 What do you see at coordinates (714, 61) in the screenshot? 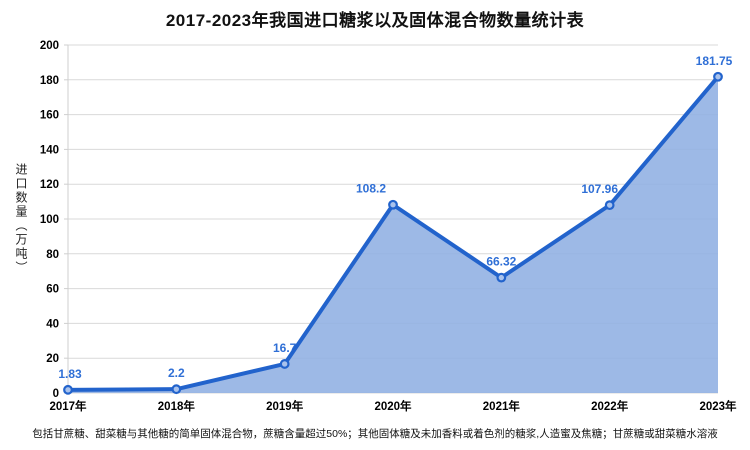
I see `data-point-label: 181.75` at bounding box center [714, 61].